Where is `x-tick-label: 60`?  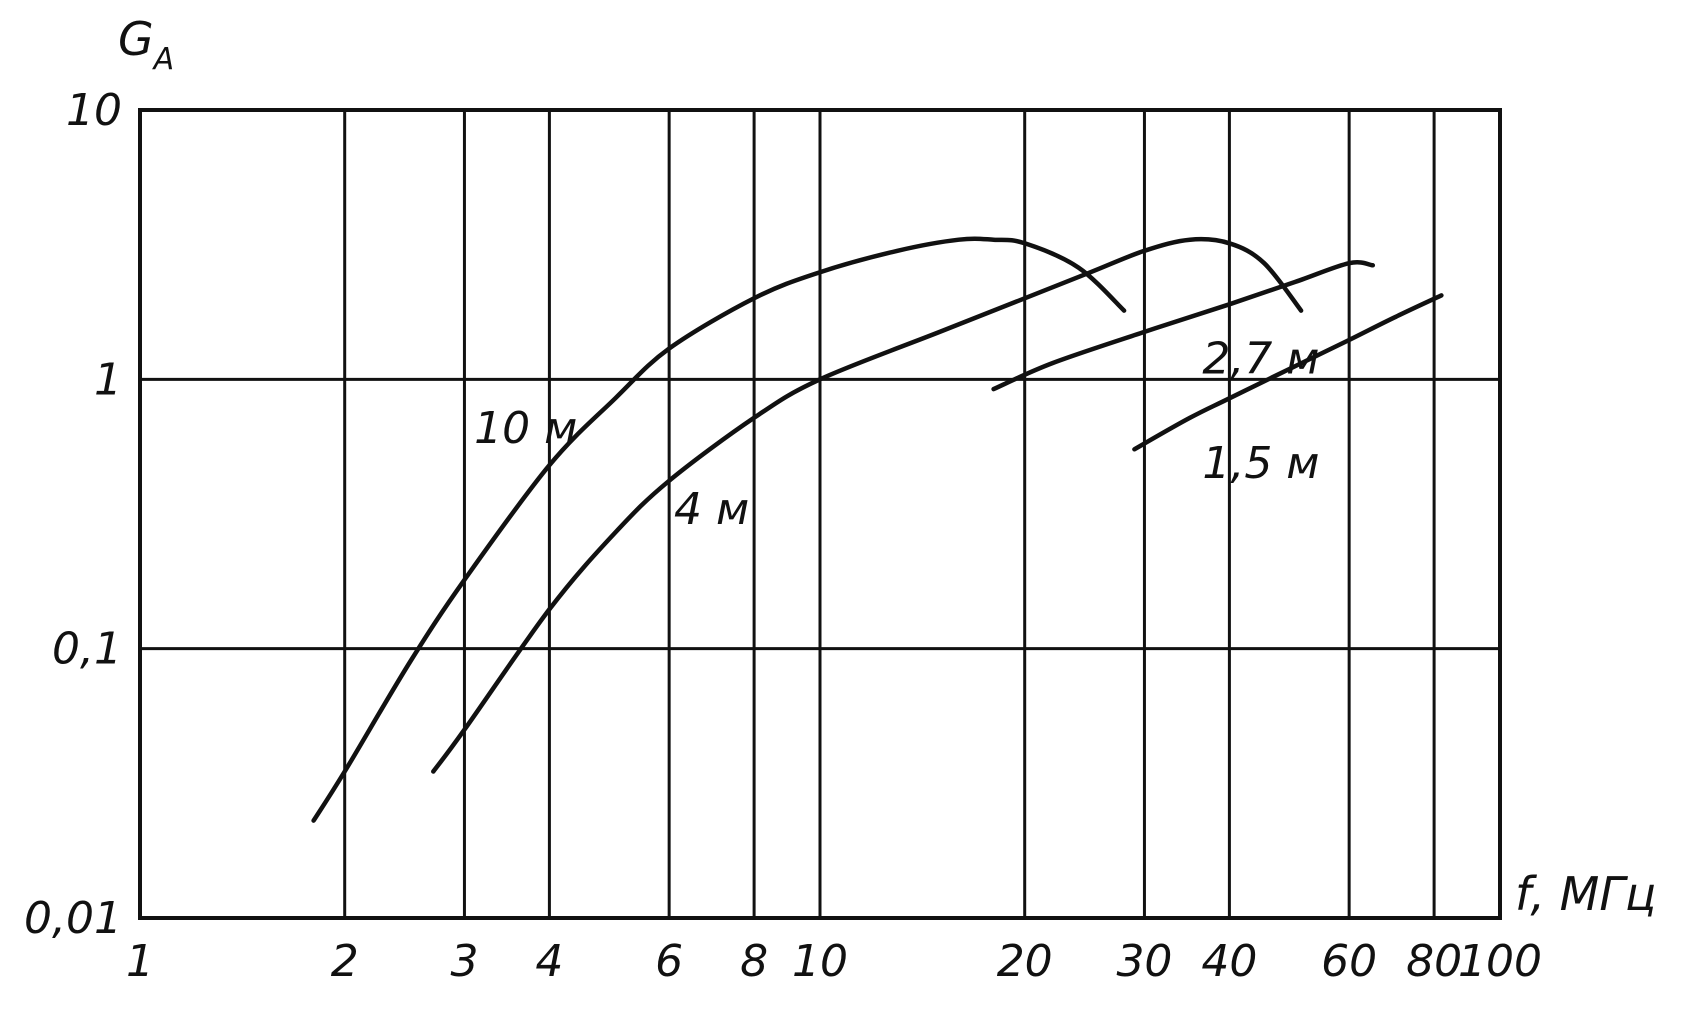 x-tick-label: 60 is located at coordinates (1349, 961).